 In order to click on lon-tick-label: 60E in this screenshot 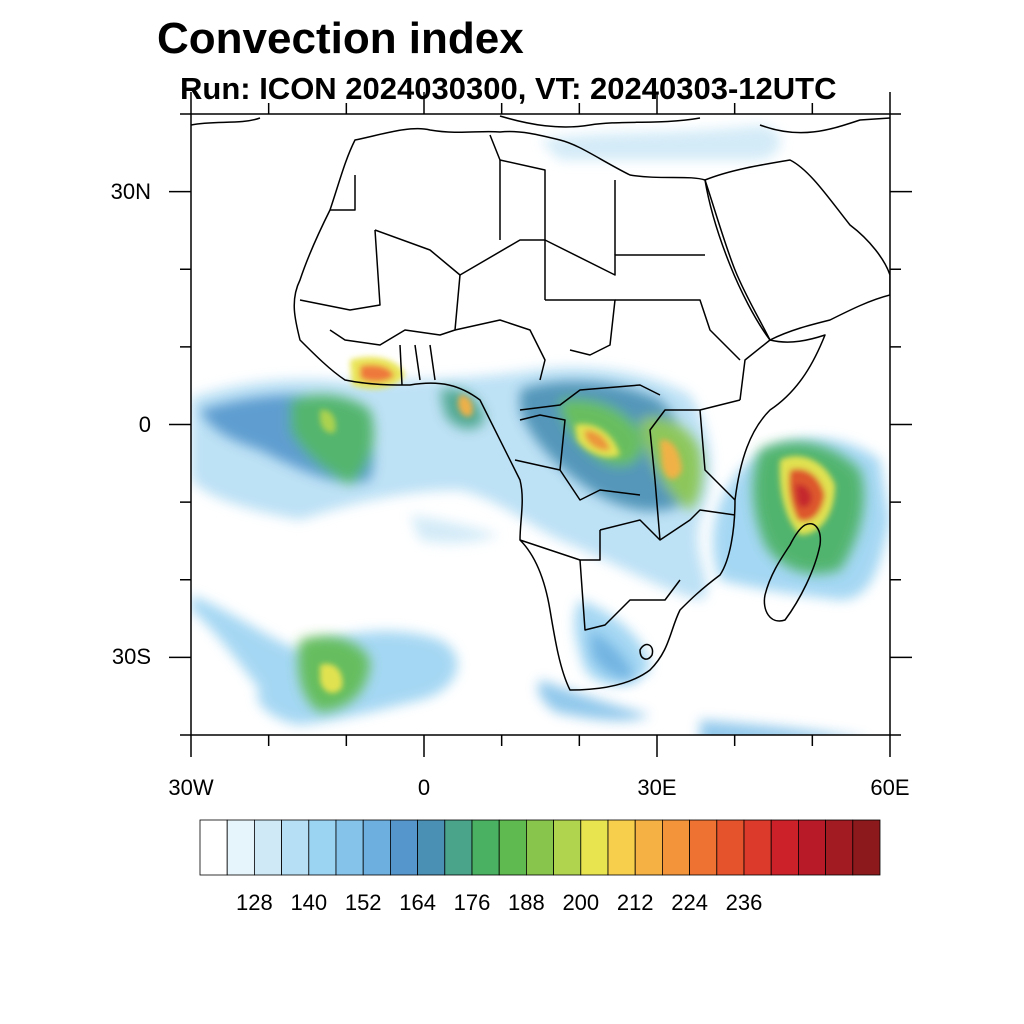, I will do `click(890, 787)`.